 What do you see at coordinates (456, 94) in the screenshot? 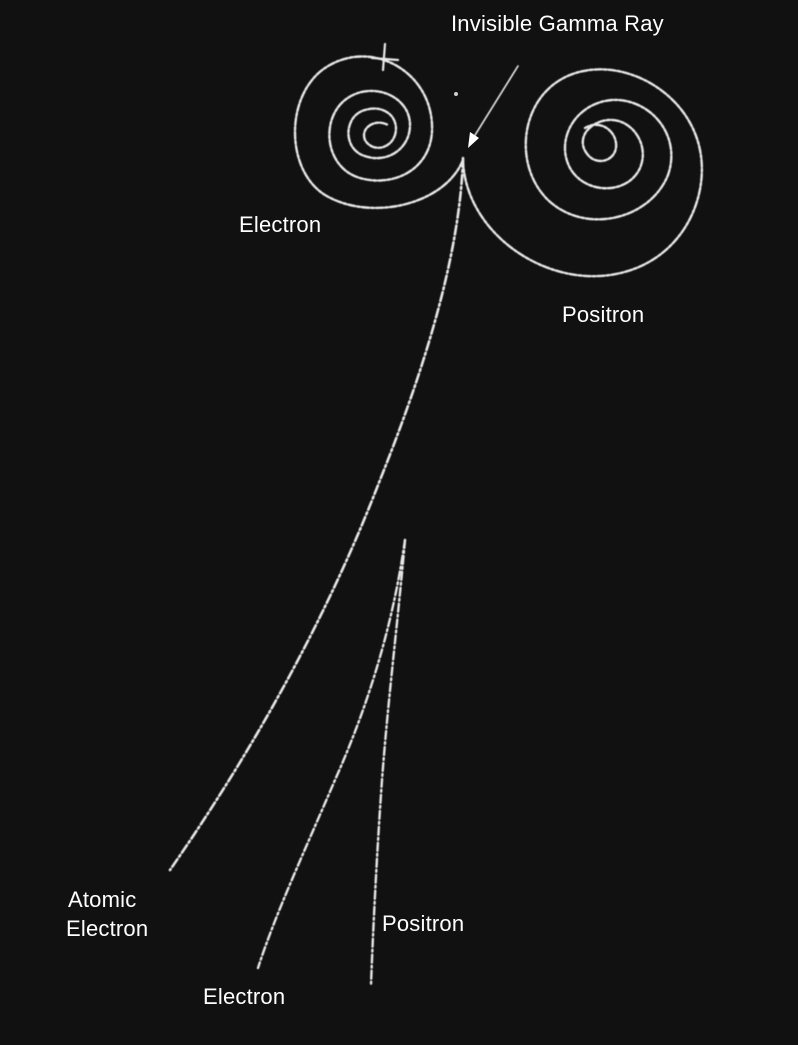
I see `stray-speck` at bounding box center [456, 94].